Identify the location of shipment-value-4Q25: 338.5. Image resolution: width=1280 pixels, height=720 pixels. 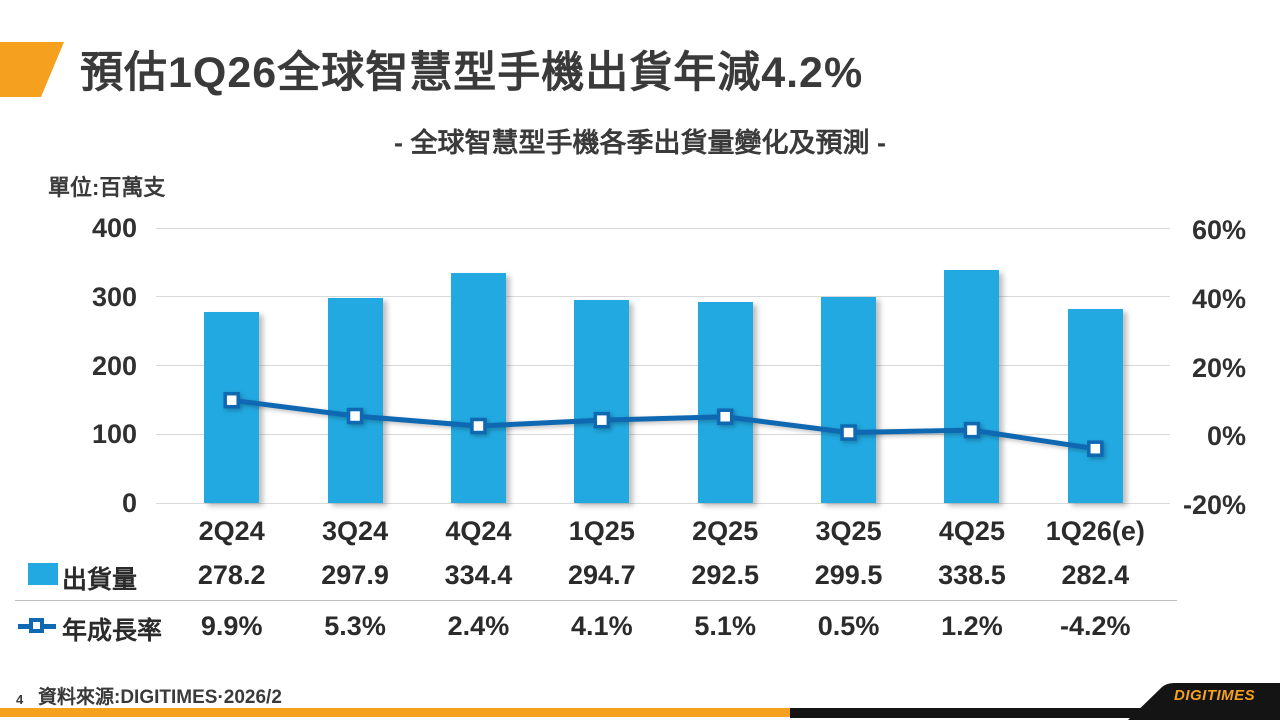
(972, 575).